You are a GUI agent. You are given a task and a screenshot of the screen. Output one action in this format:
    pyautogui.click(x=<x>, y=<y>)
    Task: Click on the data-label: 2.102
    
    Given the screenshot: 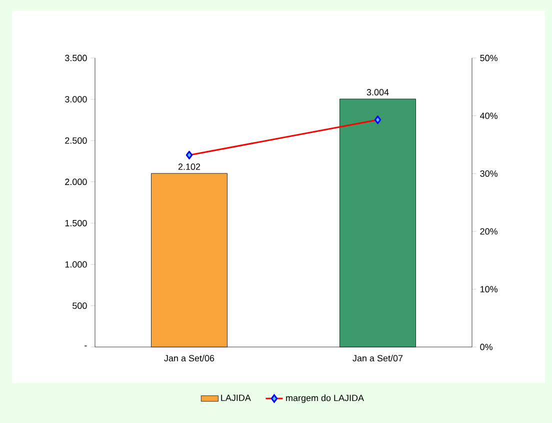 What is the action you would take?
    pyautogui.click(x=189, y=167)
    